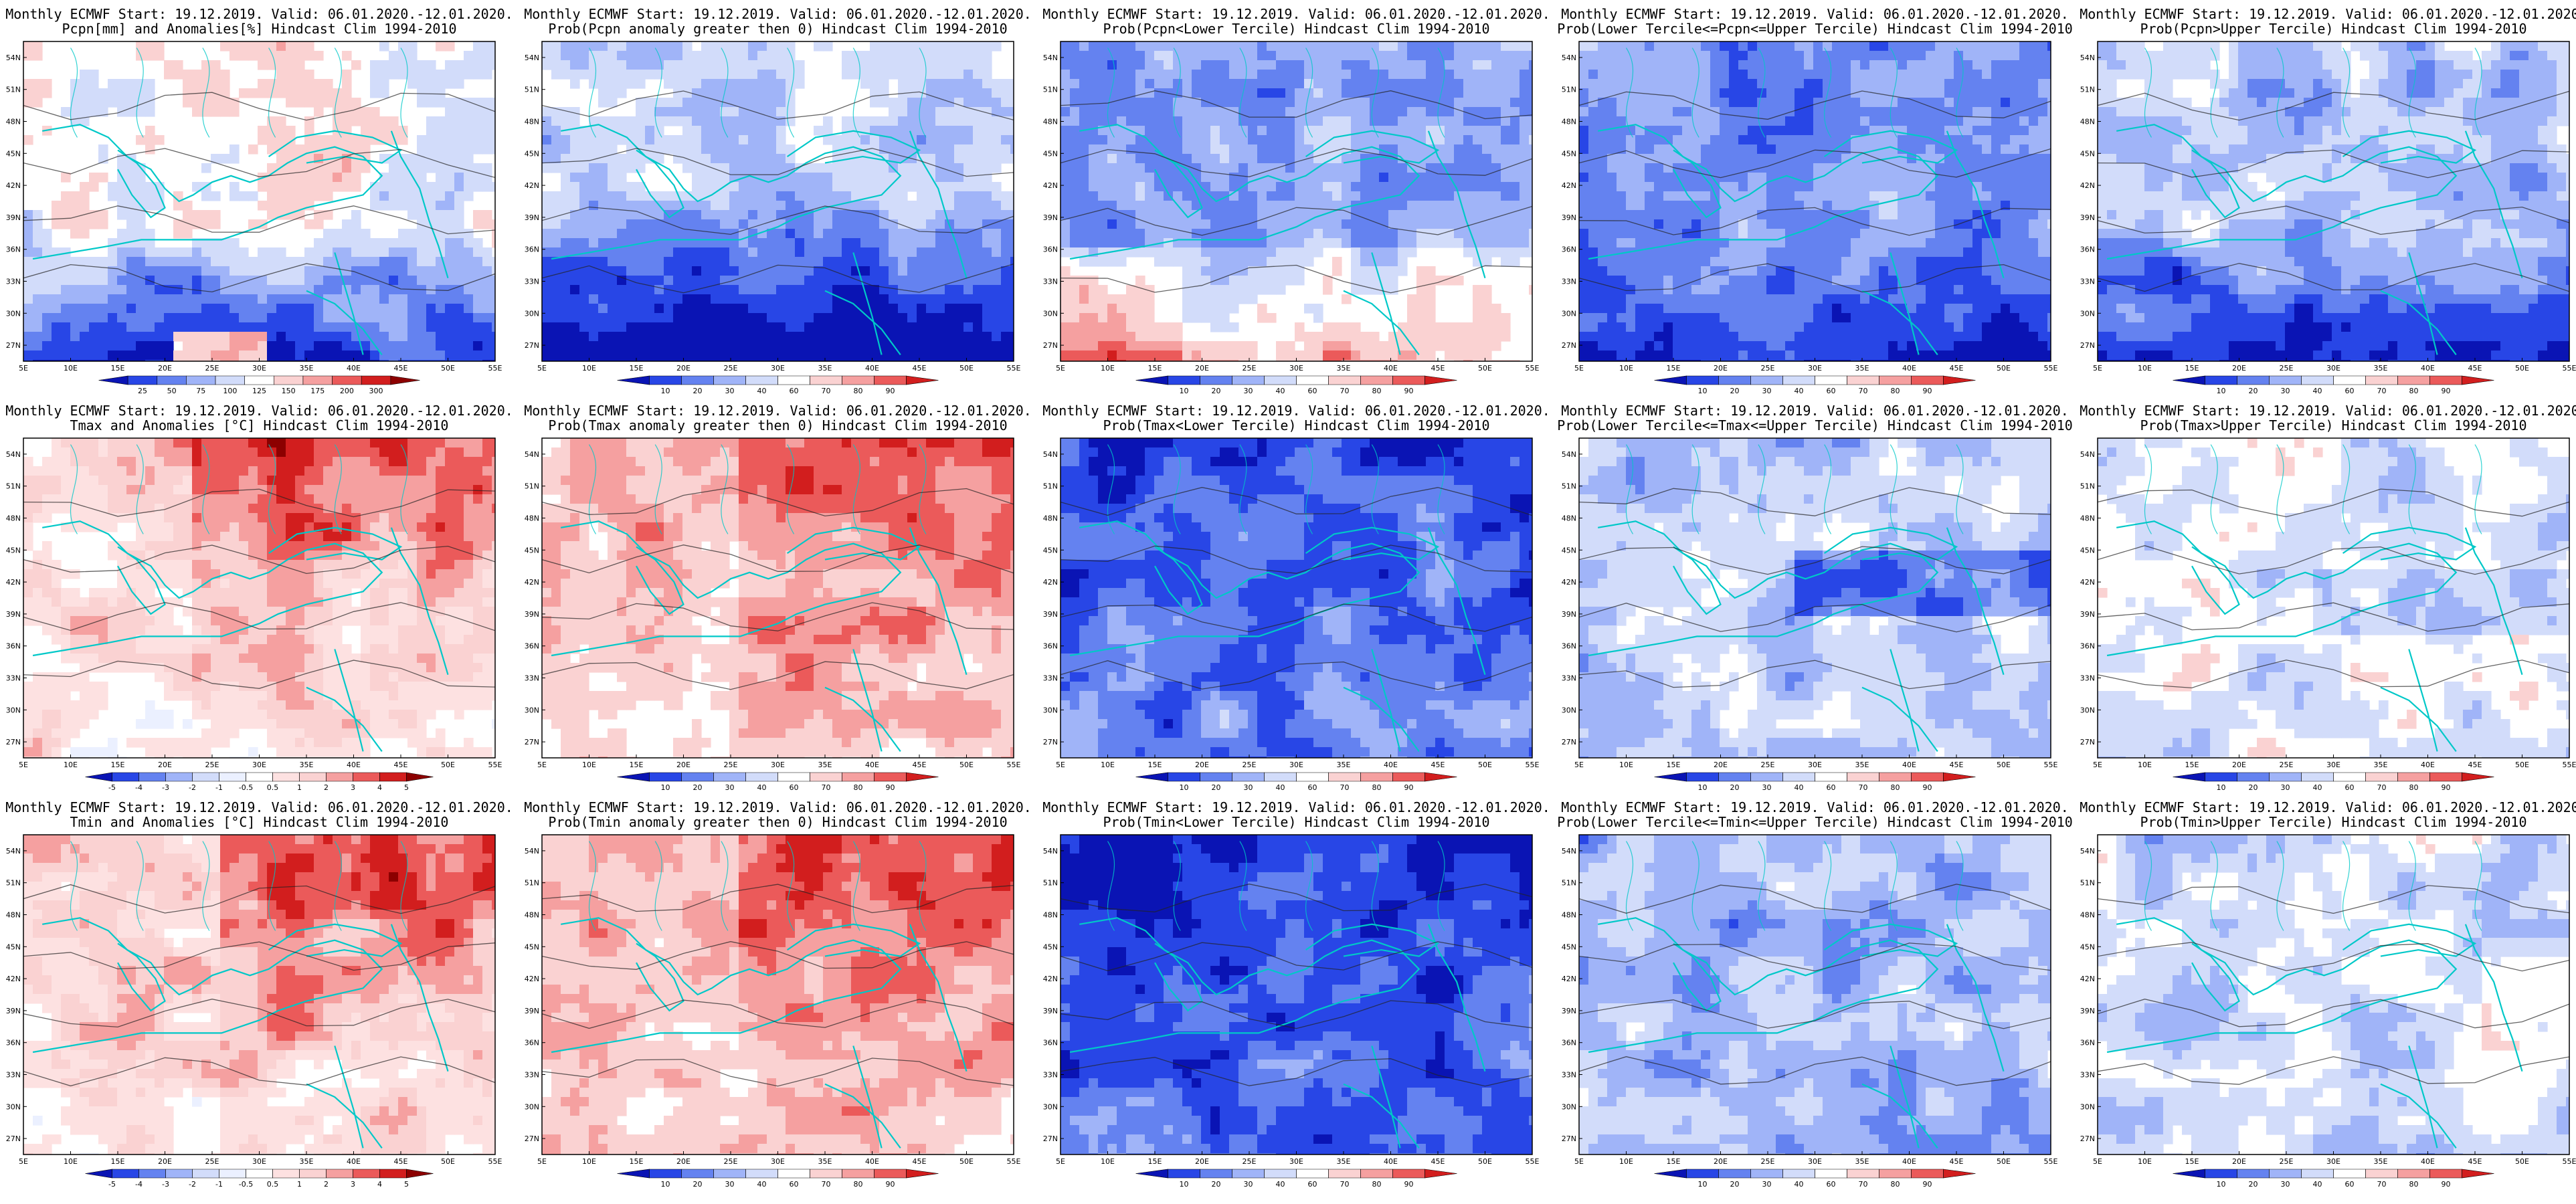 The height and width of the screenshot is (1204, 2576). I want to click on colorbar-label: 3, so click(353, 1184).